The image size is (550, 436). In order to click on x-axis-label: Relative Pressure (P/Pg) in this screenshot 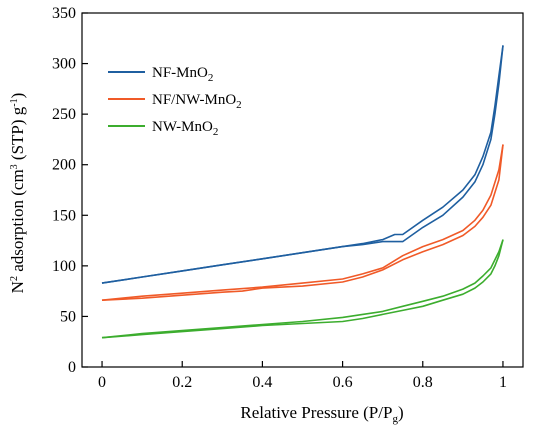, I will do `click(321, 414)`.